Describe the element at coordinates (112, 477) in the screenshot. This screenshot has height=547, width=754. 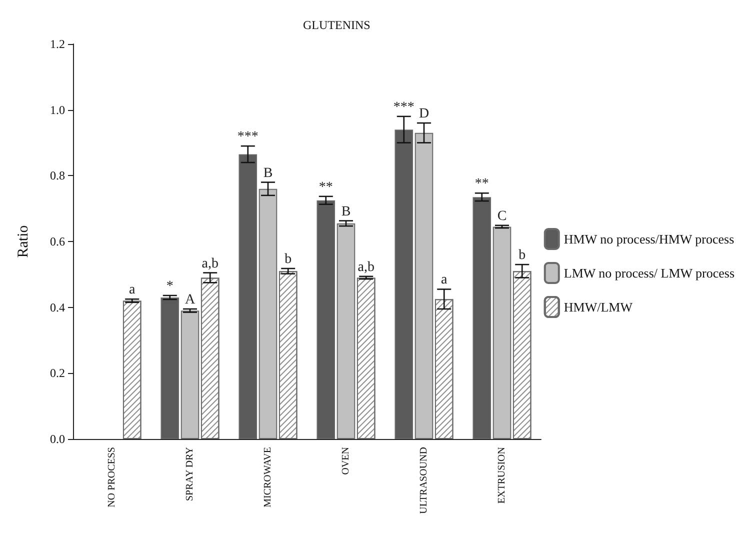
I see `x-tick-label: NO PROCESS` at that location.